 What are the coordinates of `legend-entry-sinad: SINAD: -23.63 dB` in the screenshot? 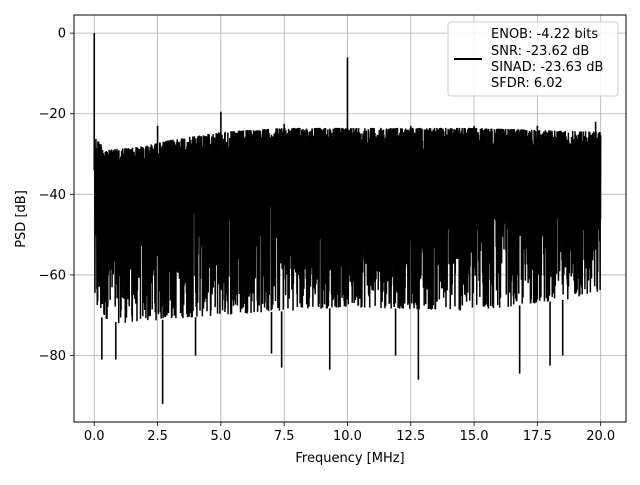 It's located at (547, 67).